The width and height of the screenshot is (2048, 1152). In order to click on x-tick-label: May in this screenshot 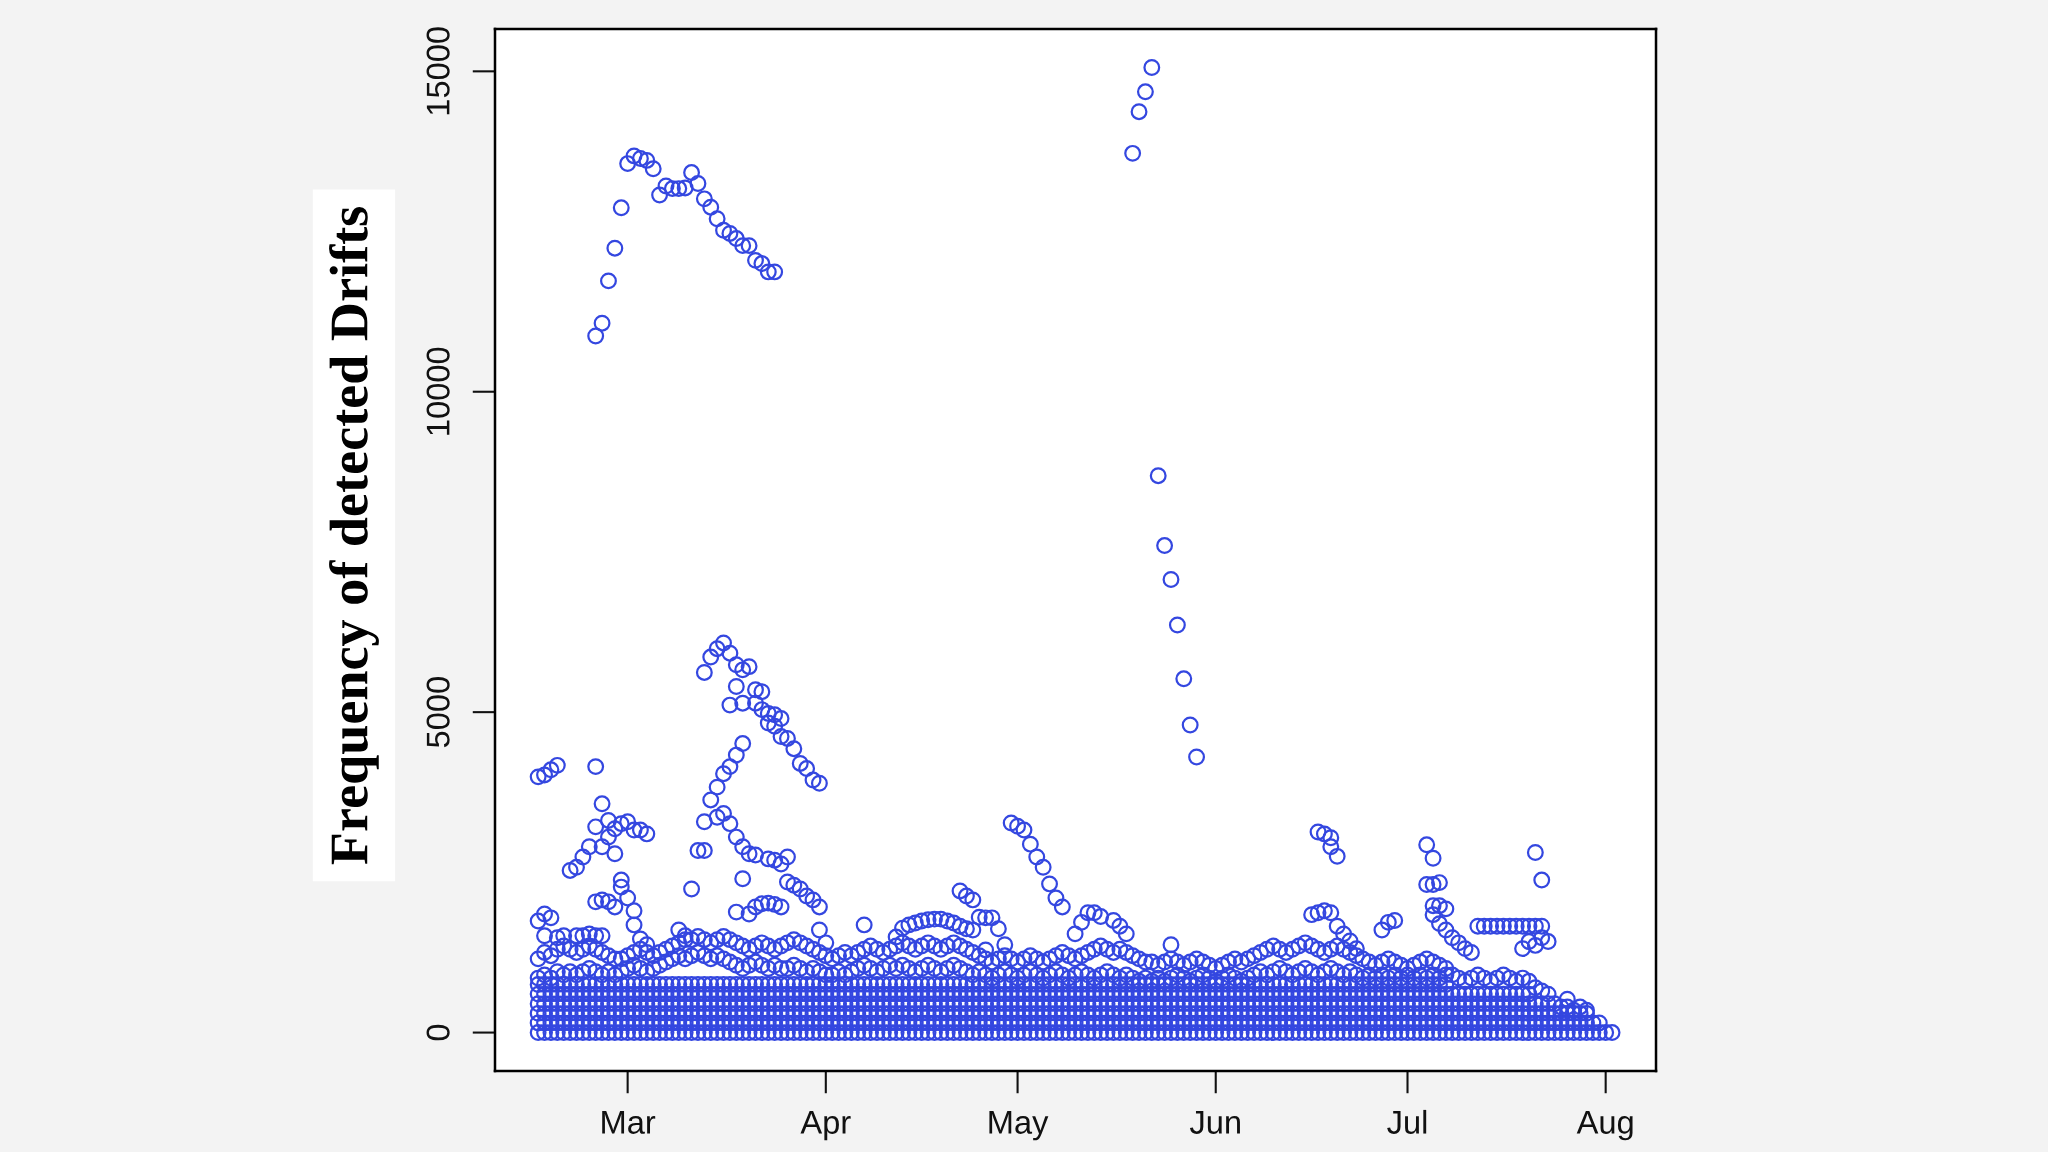, I will do `click(1019, 1126)`.